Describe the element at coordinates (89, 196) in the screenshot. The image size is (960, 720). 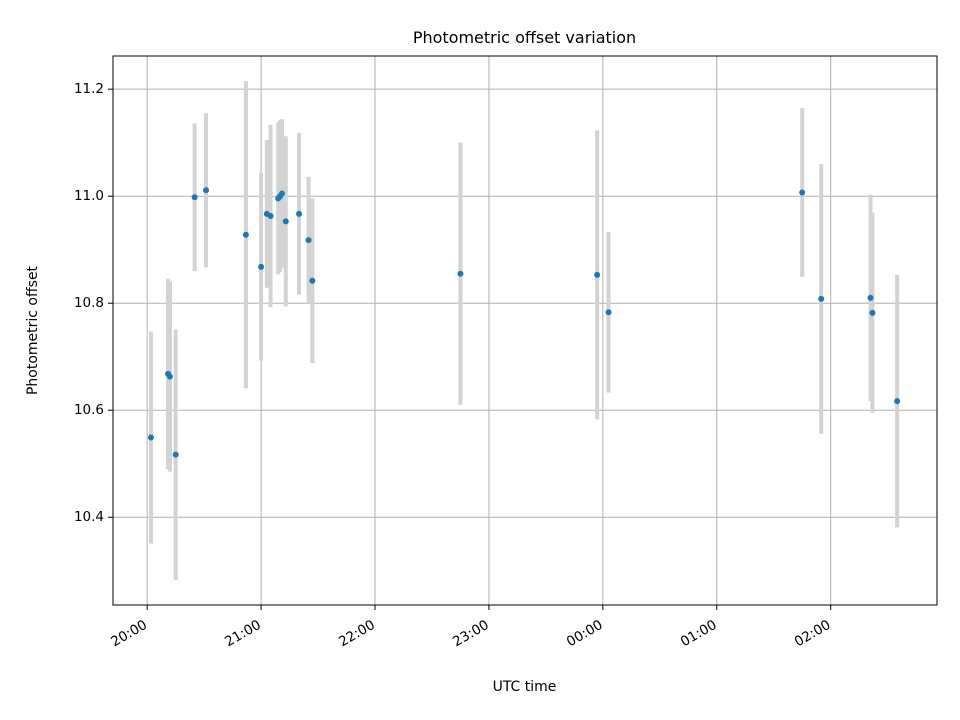
I see `y-tick-label: 11.0` at that location.